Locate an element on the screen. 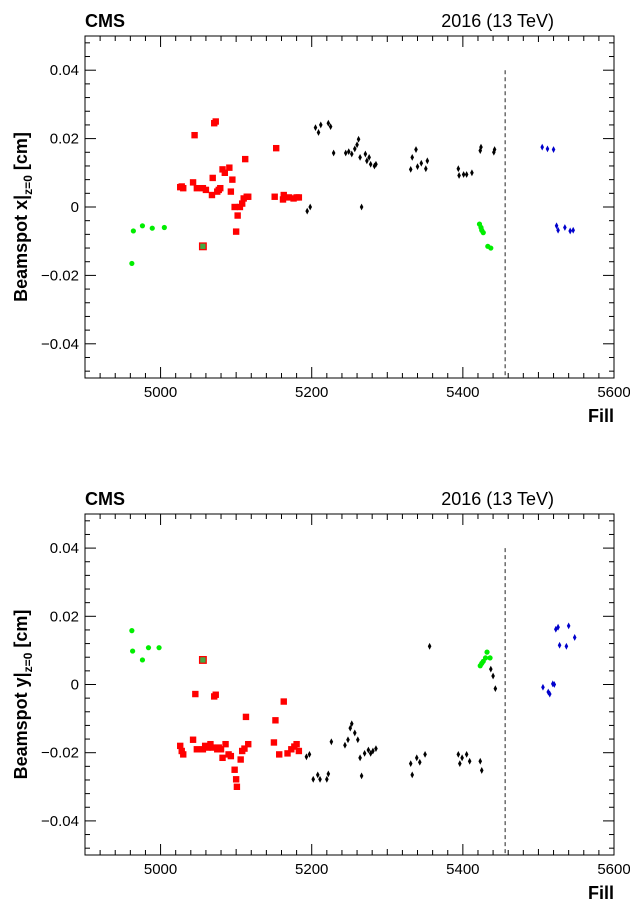 This screenshot has height=906, width=630. y-tick-label: 0 is located at coordinates (75, 685).